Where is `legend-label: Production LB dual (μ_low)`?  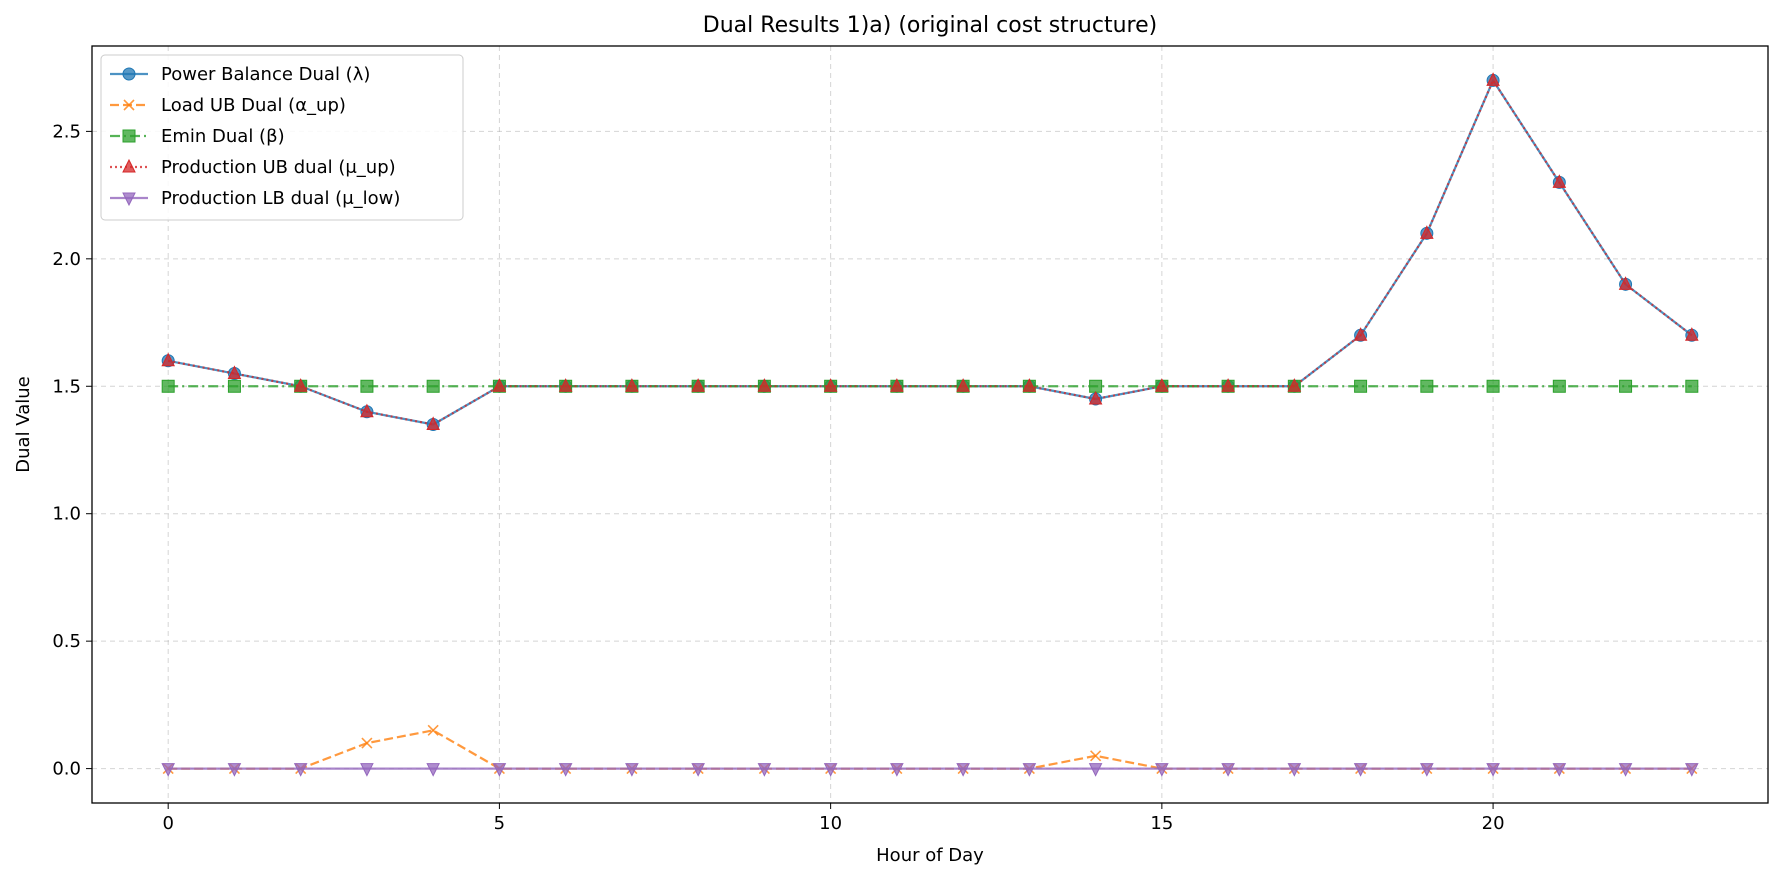 legend-label: Production LB dual (μ_low) is located at coordinates (280, 198).